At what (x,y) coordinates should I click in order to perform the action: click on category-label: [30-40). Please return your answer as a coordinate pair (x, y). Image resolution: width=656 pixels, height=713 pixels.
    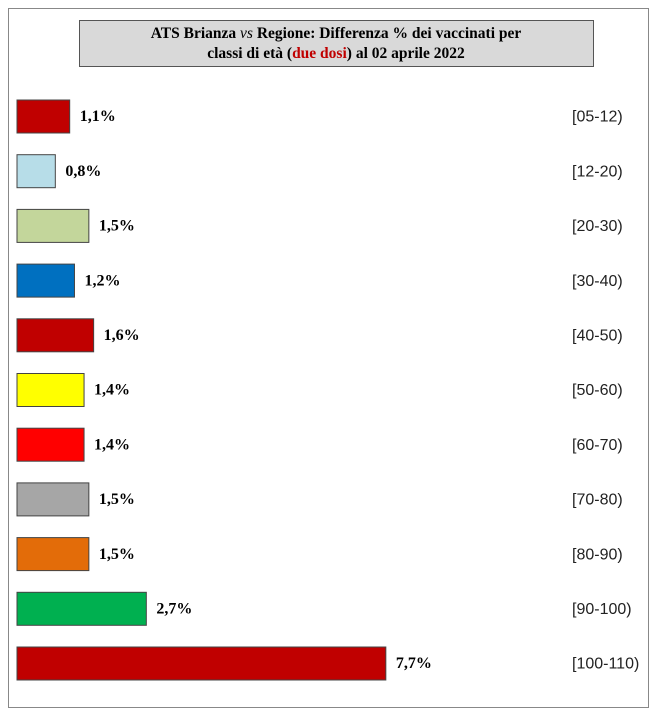
    Looking at the image, I should click on (597, 281).